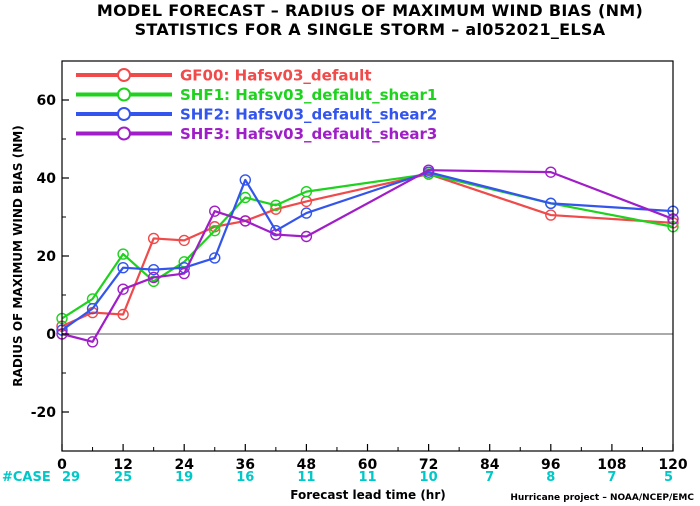  Describe the element at coordinates (18, 255) in the screenshot. I see `y-axis-label: RADIUS OF MAXIMUM WIND BIAS (NM)` at that location.